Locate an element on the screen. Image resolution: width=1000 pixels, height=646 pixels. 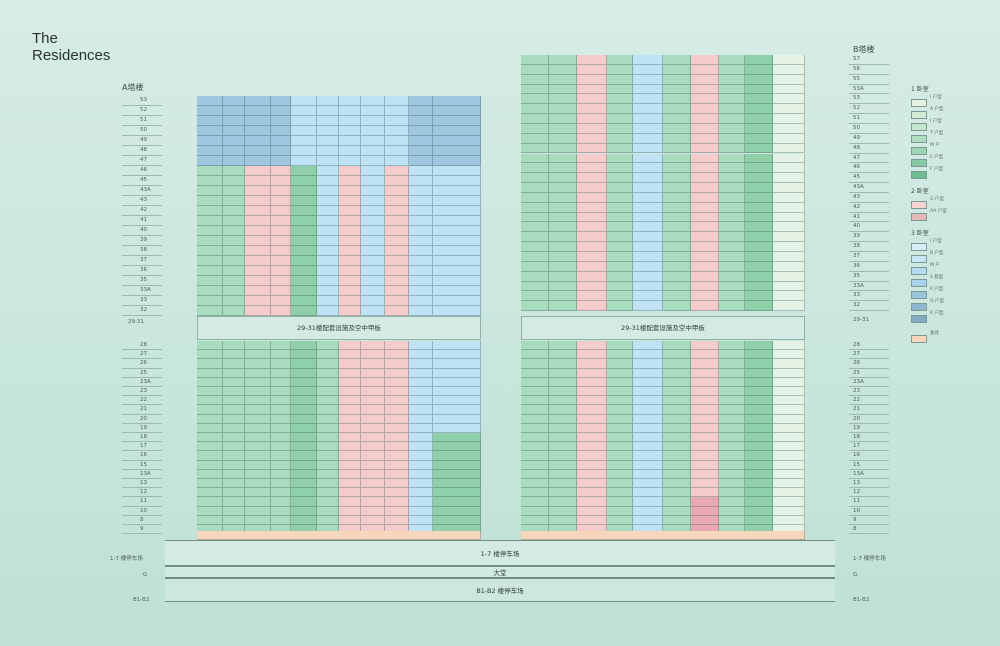
floor-number: 41 is located at coordinates (856, 216).